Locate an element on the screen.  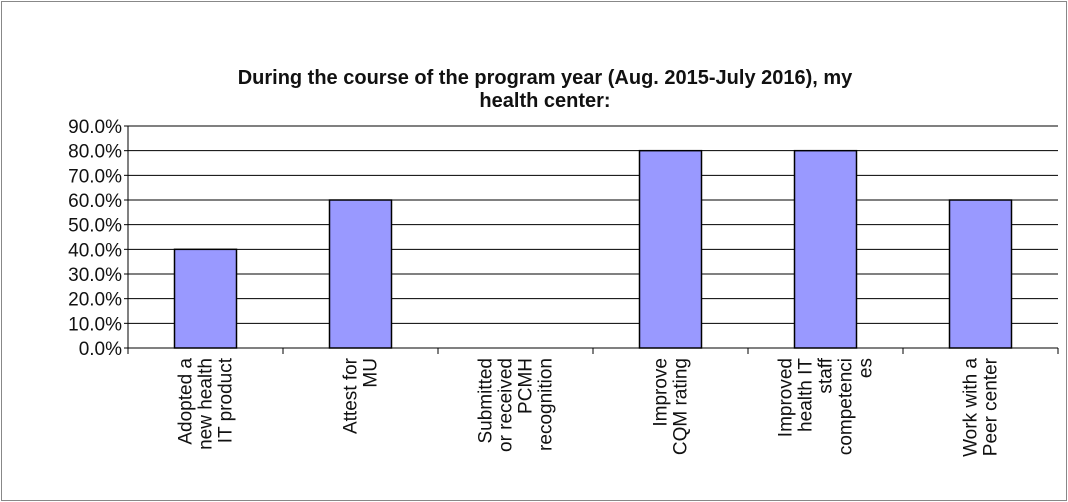
y-tick-label: 70.0% is located at coordinates (95, 176).